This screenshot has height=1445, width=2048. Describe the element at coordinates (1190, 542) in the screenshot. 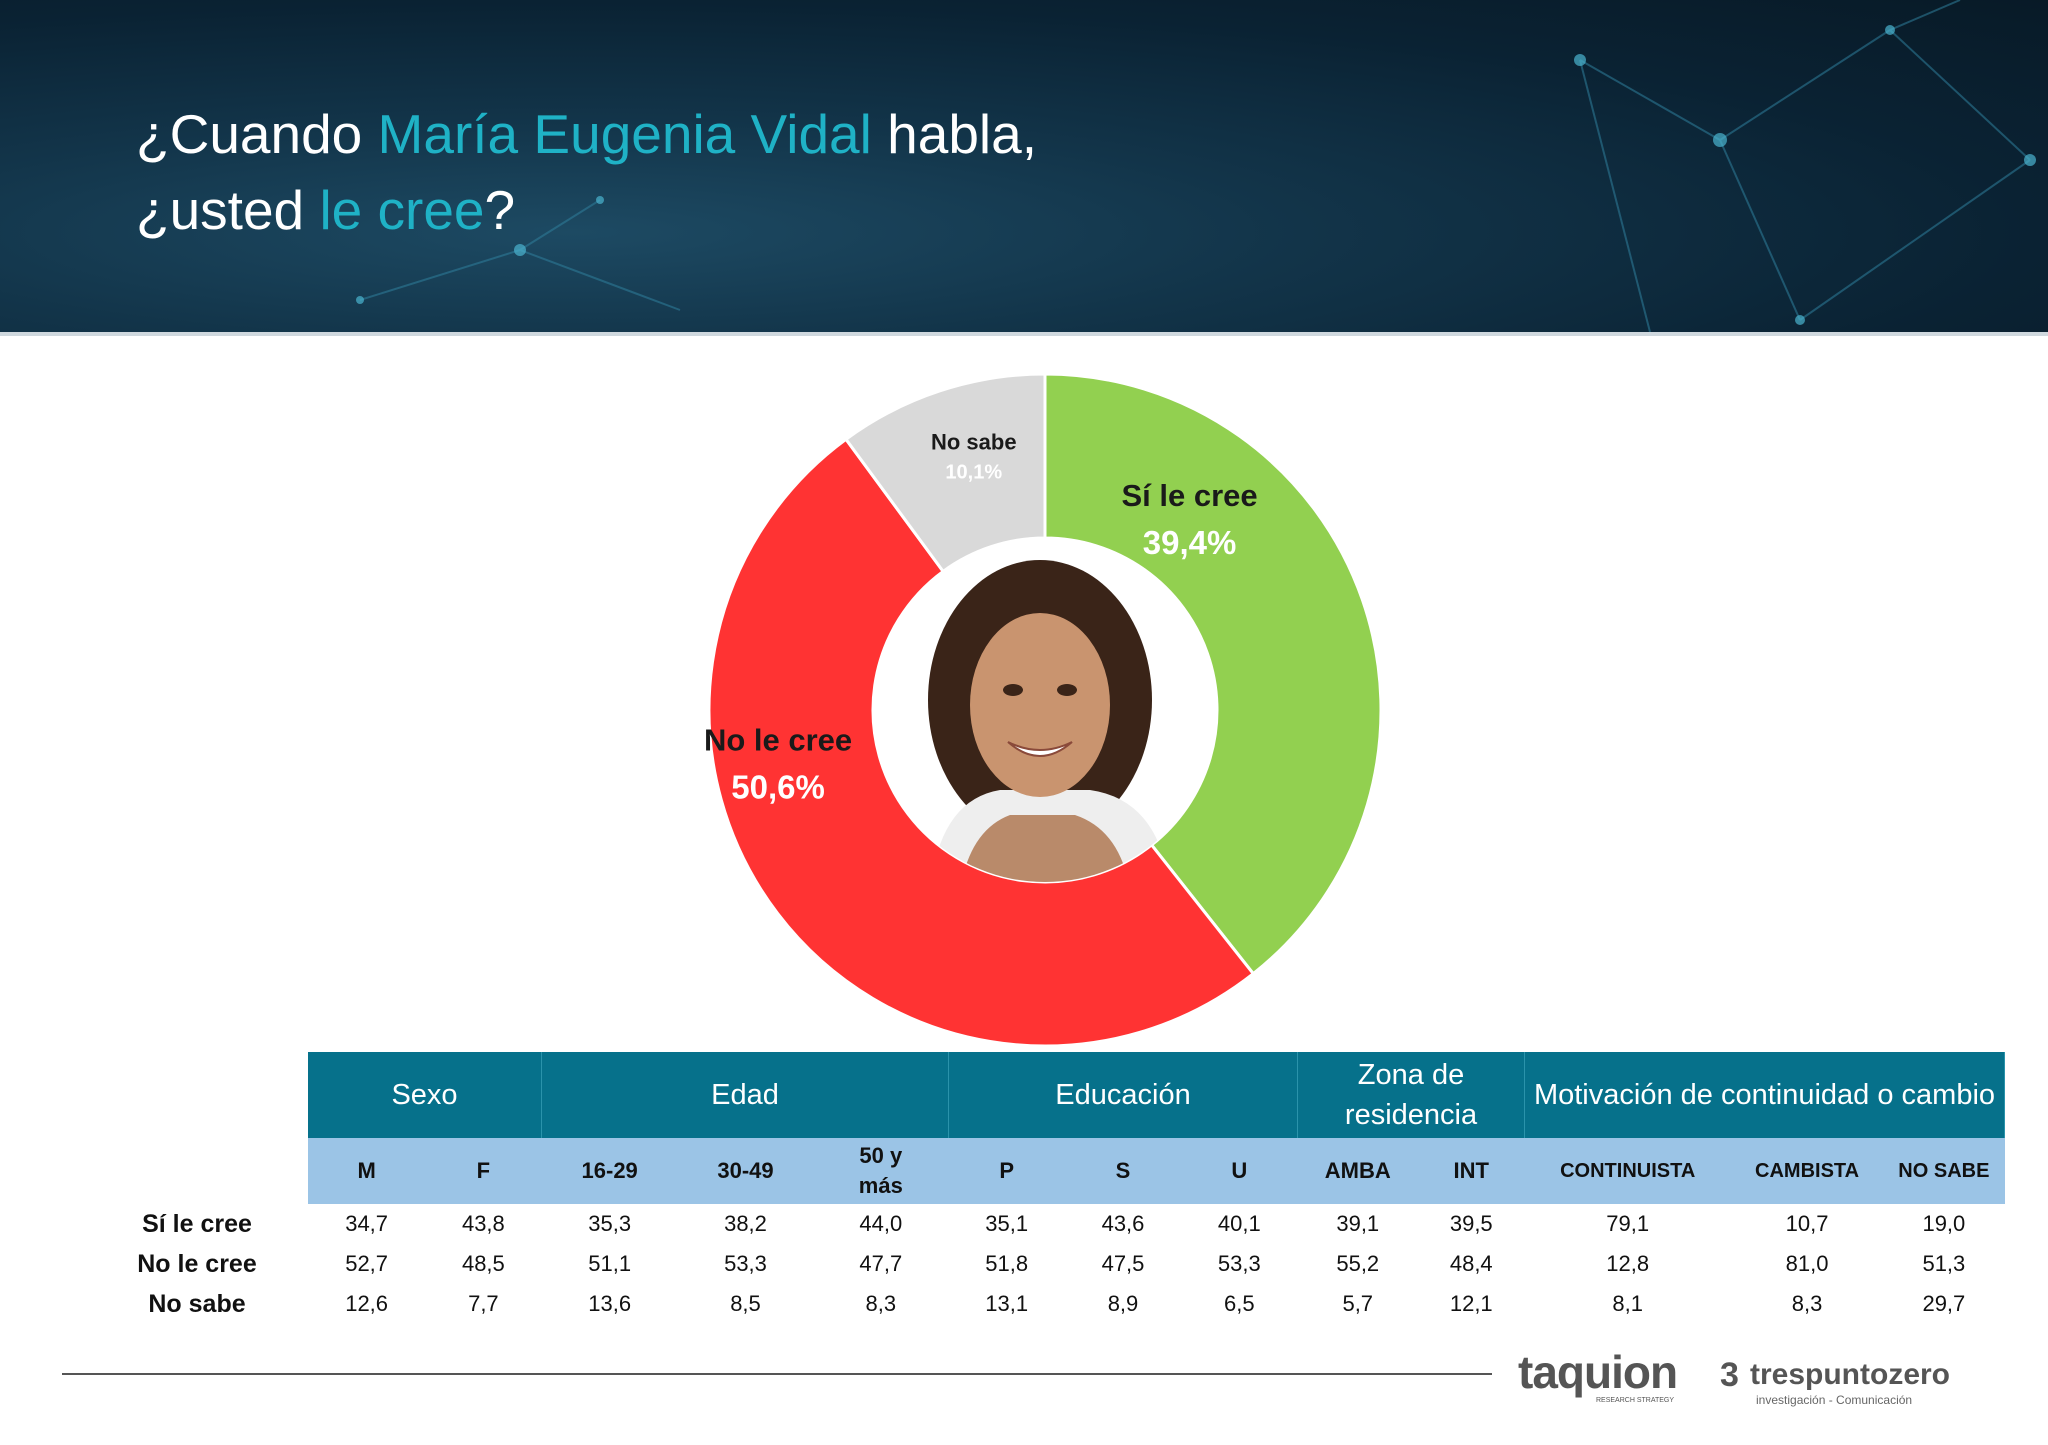

I see `slice-value-si: 39,4%` at that location.